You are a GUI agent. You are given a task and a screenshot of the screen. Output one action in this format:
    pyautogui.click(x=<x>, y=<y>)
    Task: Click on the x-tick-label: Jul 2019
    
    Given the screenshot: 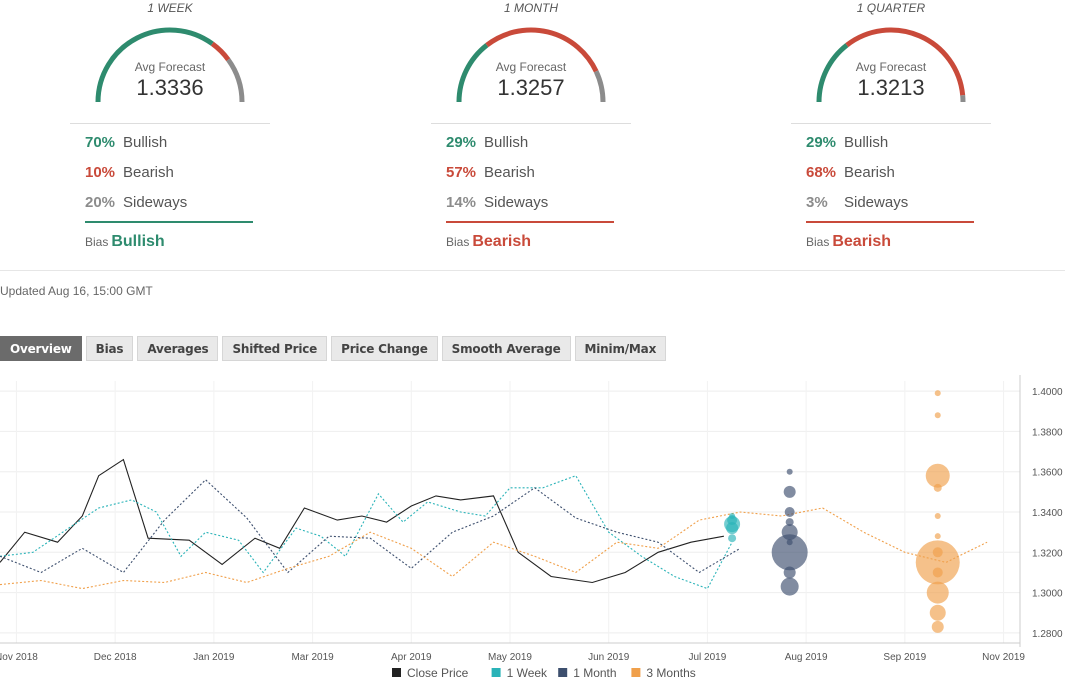 What is the action you would take?
    pyautogui.click(x=708, y=657)
    